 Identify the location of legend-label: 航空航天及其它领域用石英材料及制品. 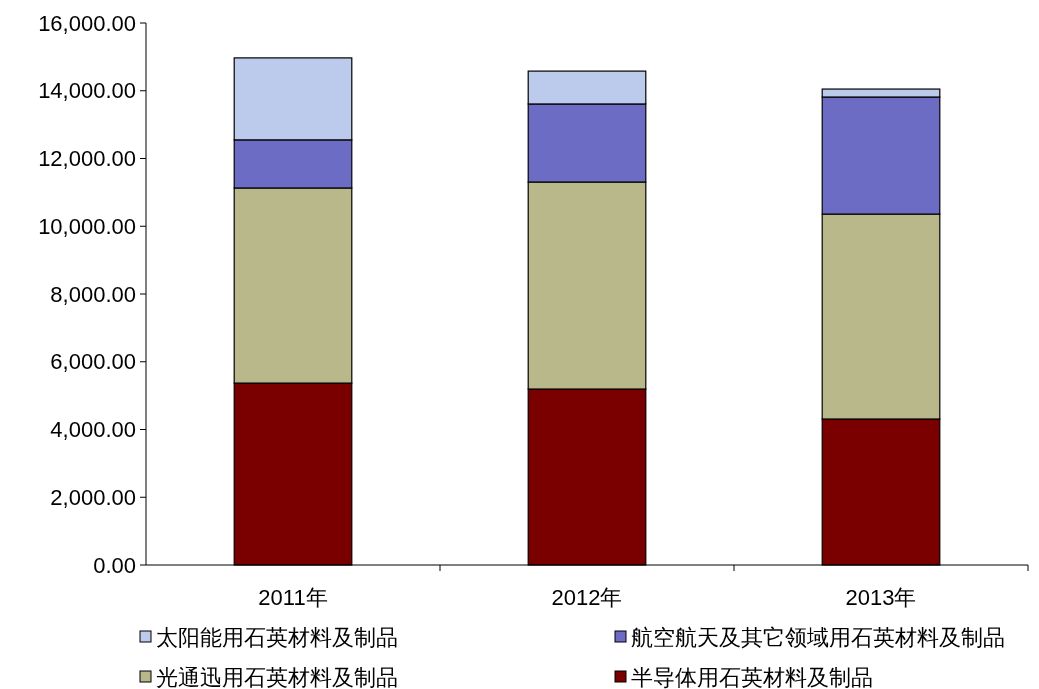
(818, 637).